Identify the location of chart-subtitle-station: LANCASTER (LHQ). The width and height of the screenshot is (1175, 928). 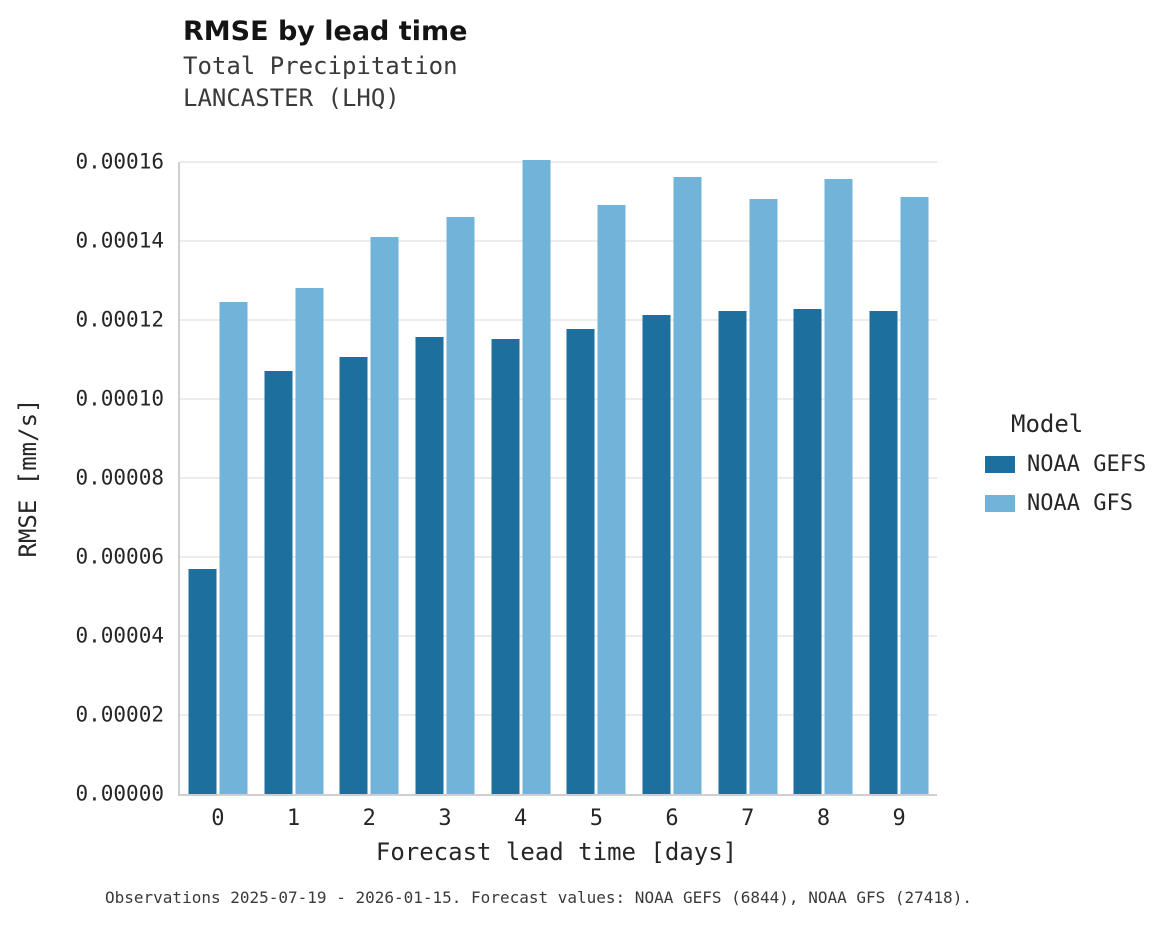
(291, 98).